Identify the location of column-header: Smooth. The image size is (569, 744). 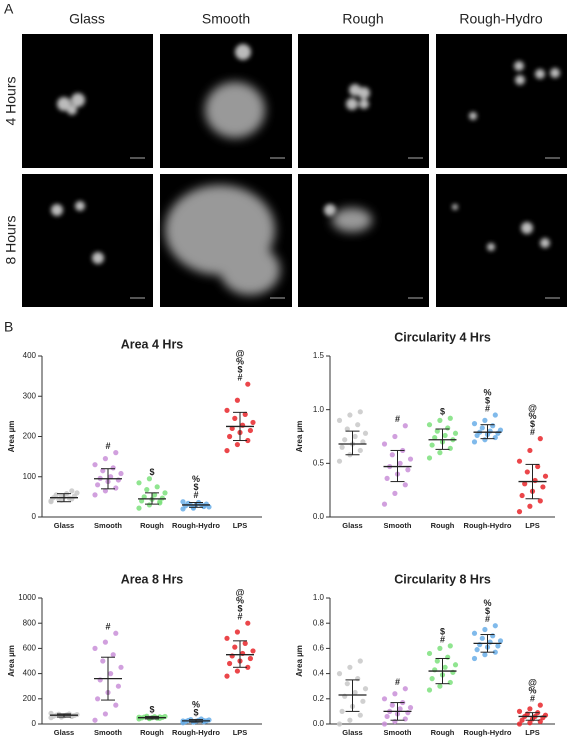
(226, 19).